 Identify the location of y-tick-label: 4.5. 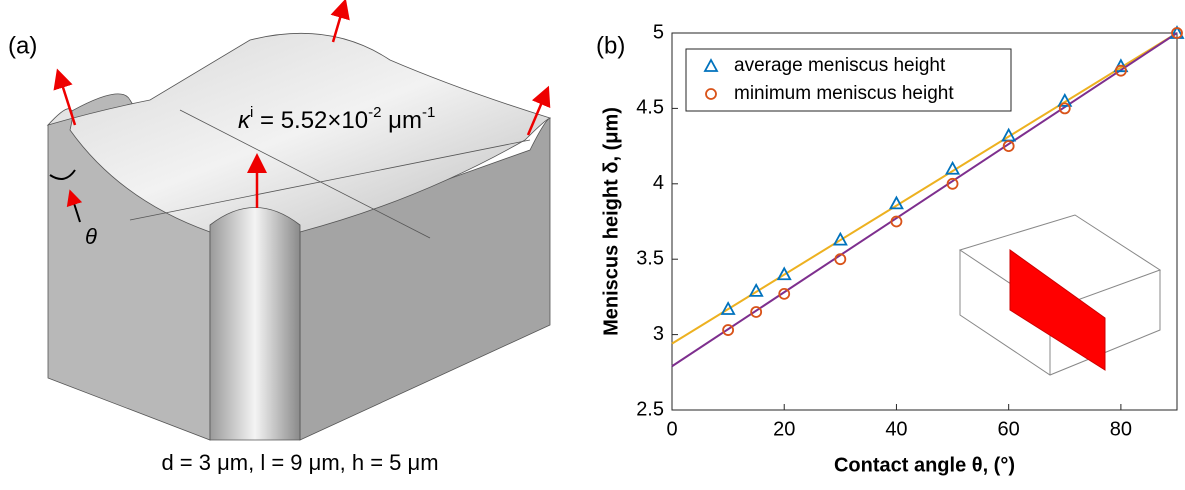
(650, 108).